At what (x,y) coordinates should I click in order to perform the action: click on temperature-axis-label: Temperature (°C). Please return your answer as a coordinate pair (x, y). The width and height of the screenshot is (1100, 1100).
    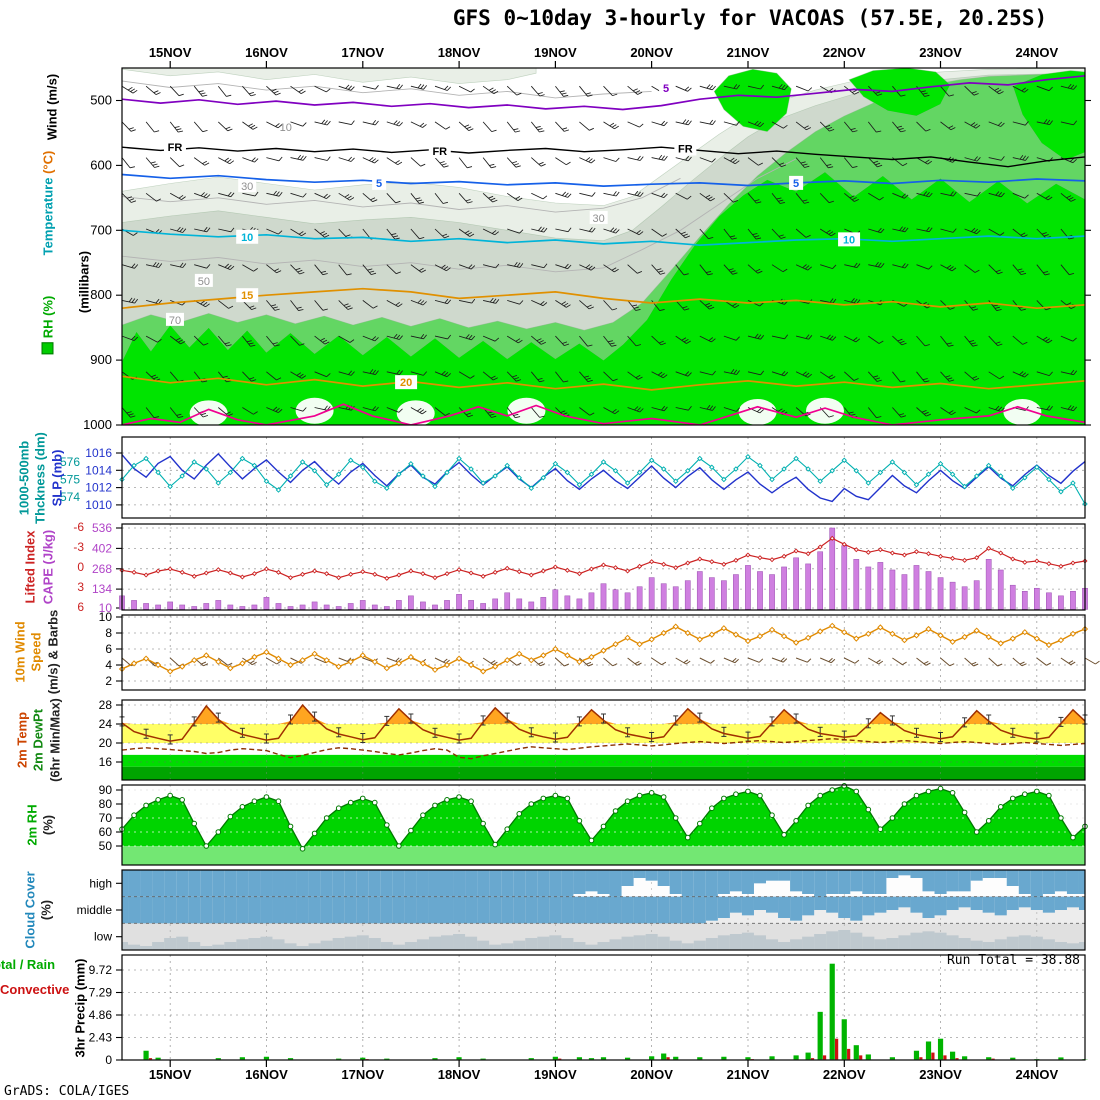
    Looking at the image, I should click on (48, 203).